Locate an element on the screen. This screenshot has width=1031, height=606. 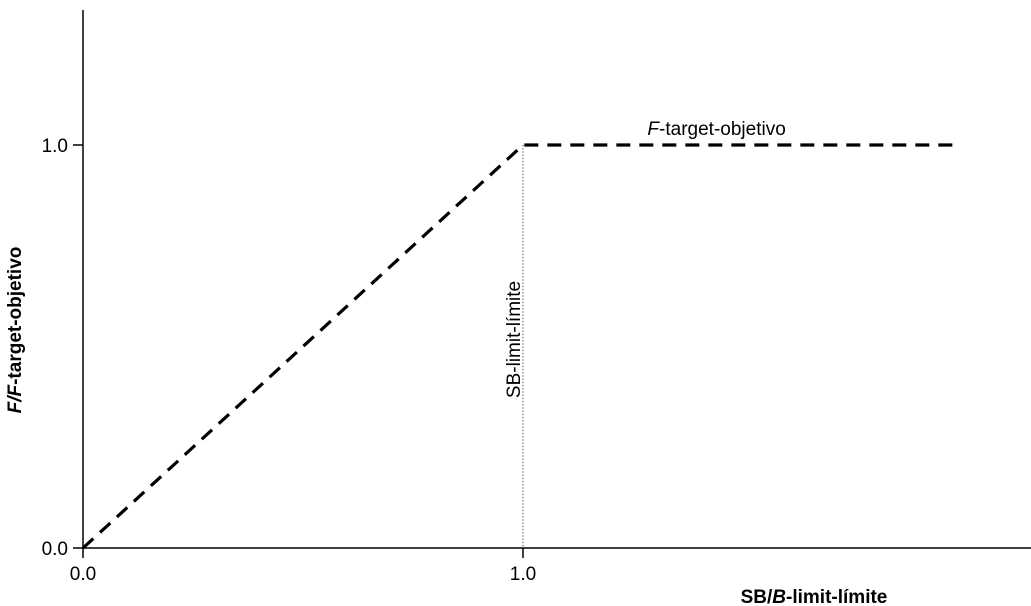
x-axis-title-italic: B is located at coordinates (779, 596).